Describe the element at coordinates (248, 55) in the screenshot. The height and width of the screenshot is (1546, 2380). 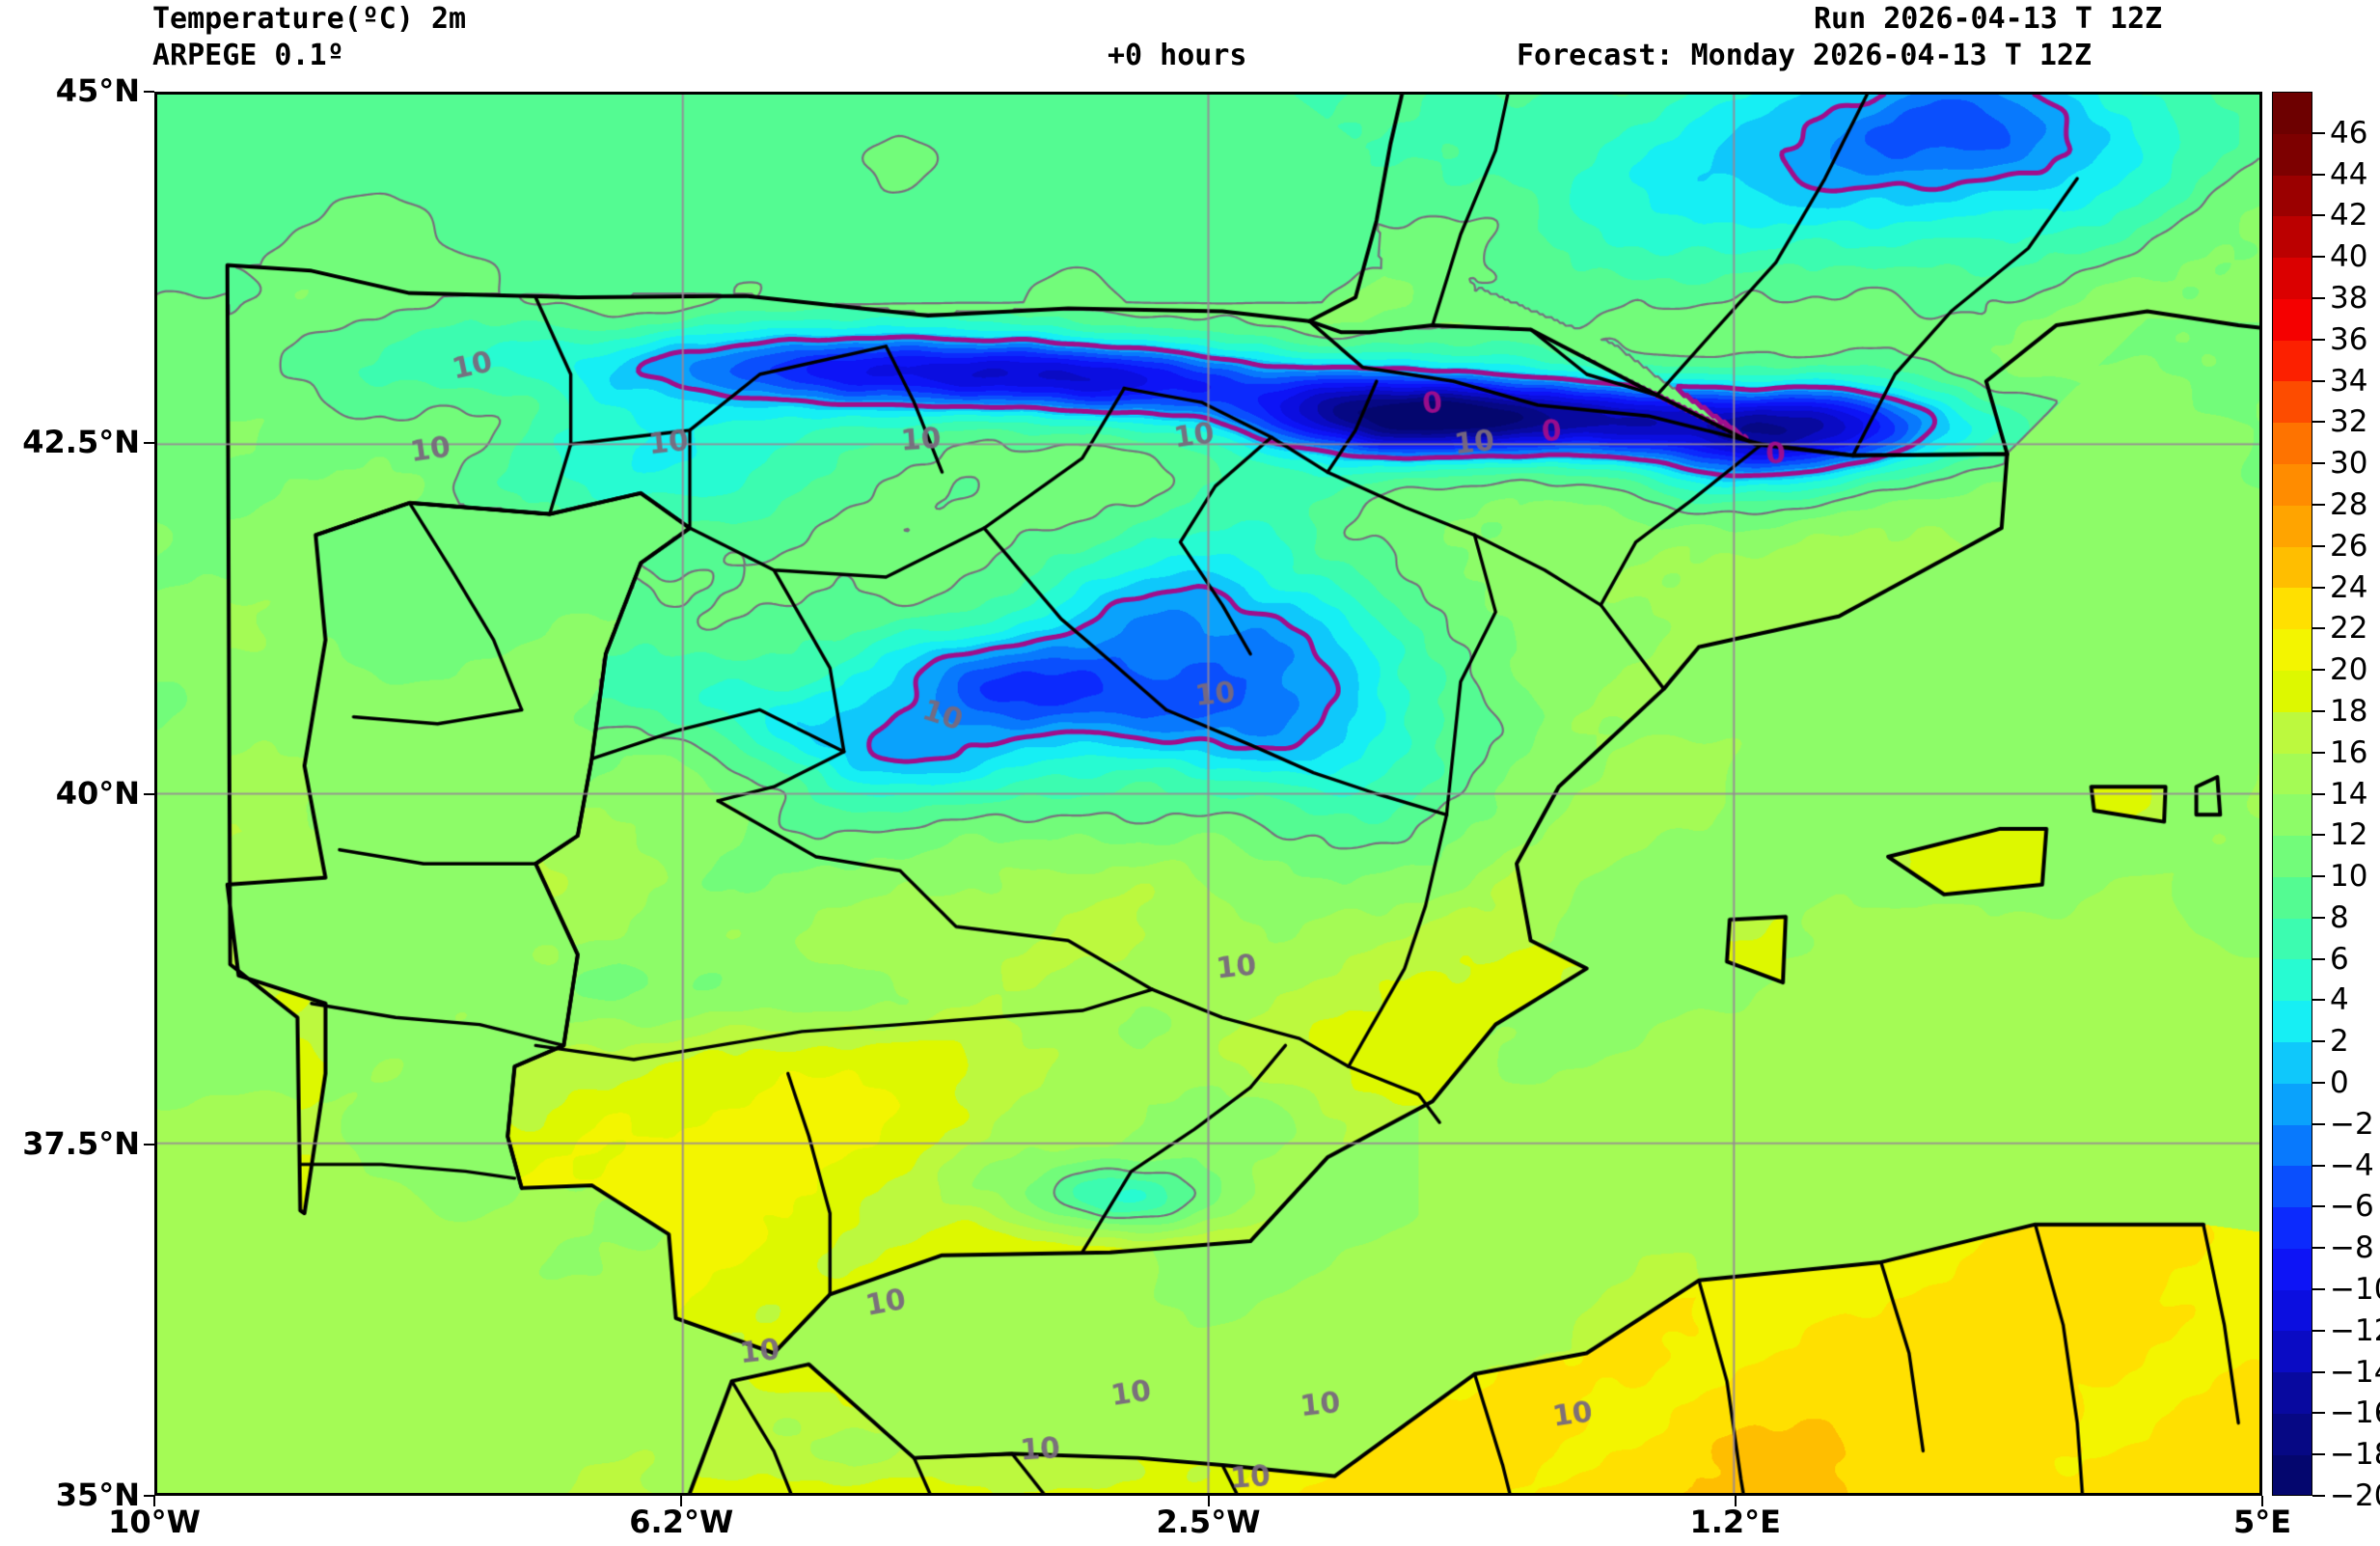
I see `model-label: ARPEGE 0.1º` at that location.